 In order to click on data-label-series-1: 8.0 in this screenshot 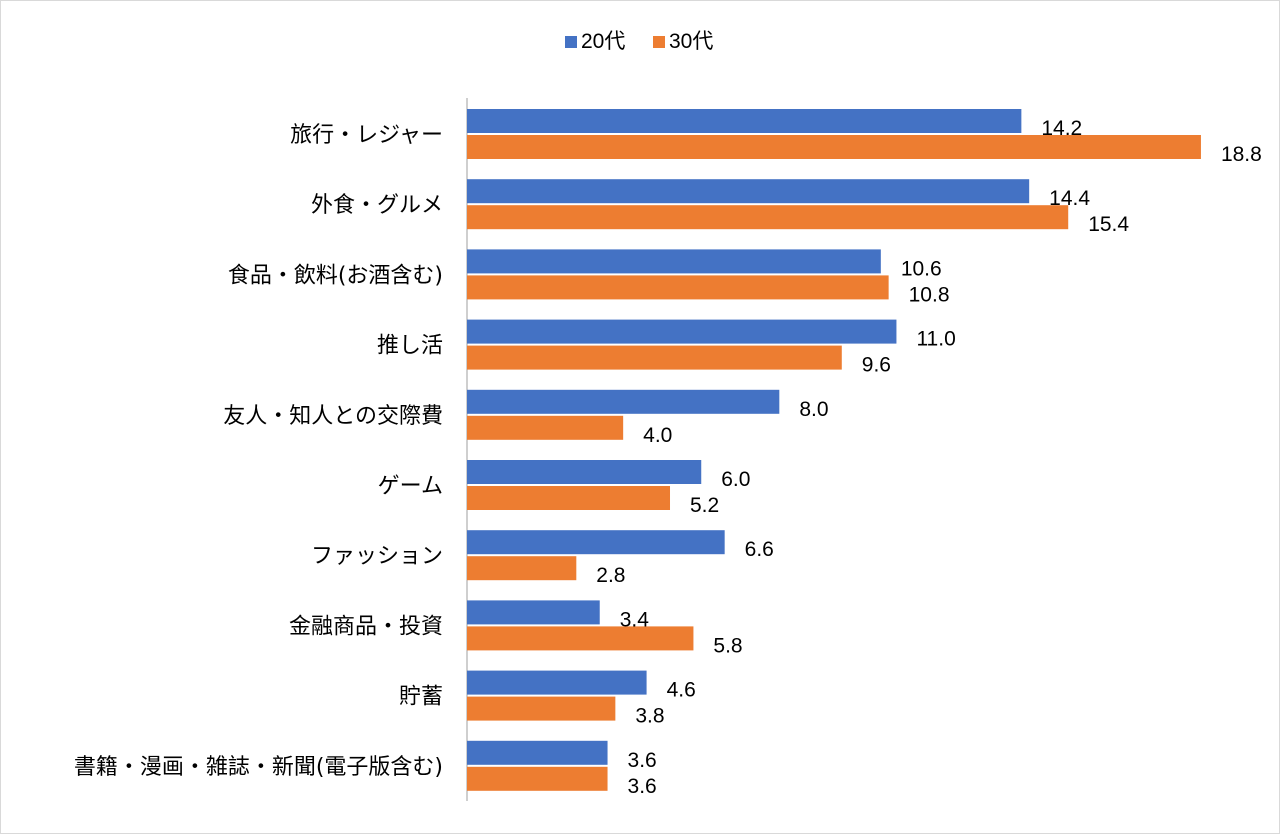, I will do `click(813, 409)`.